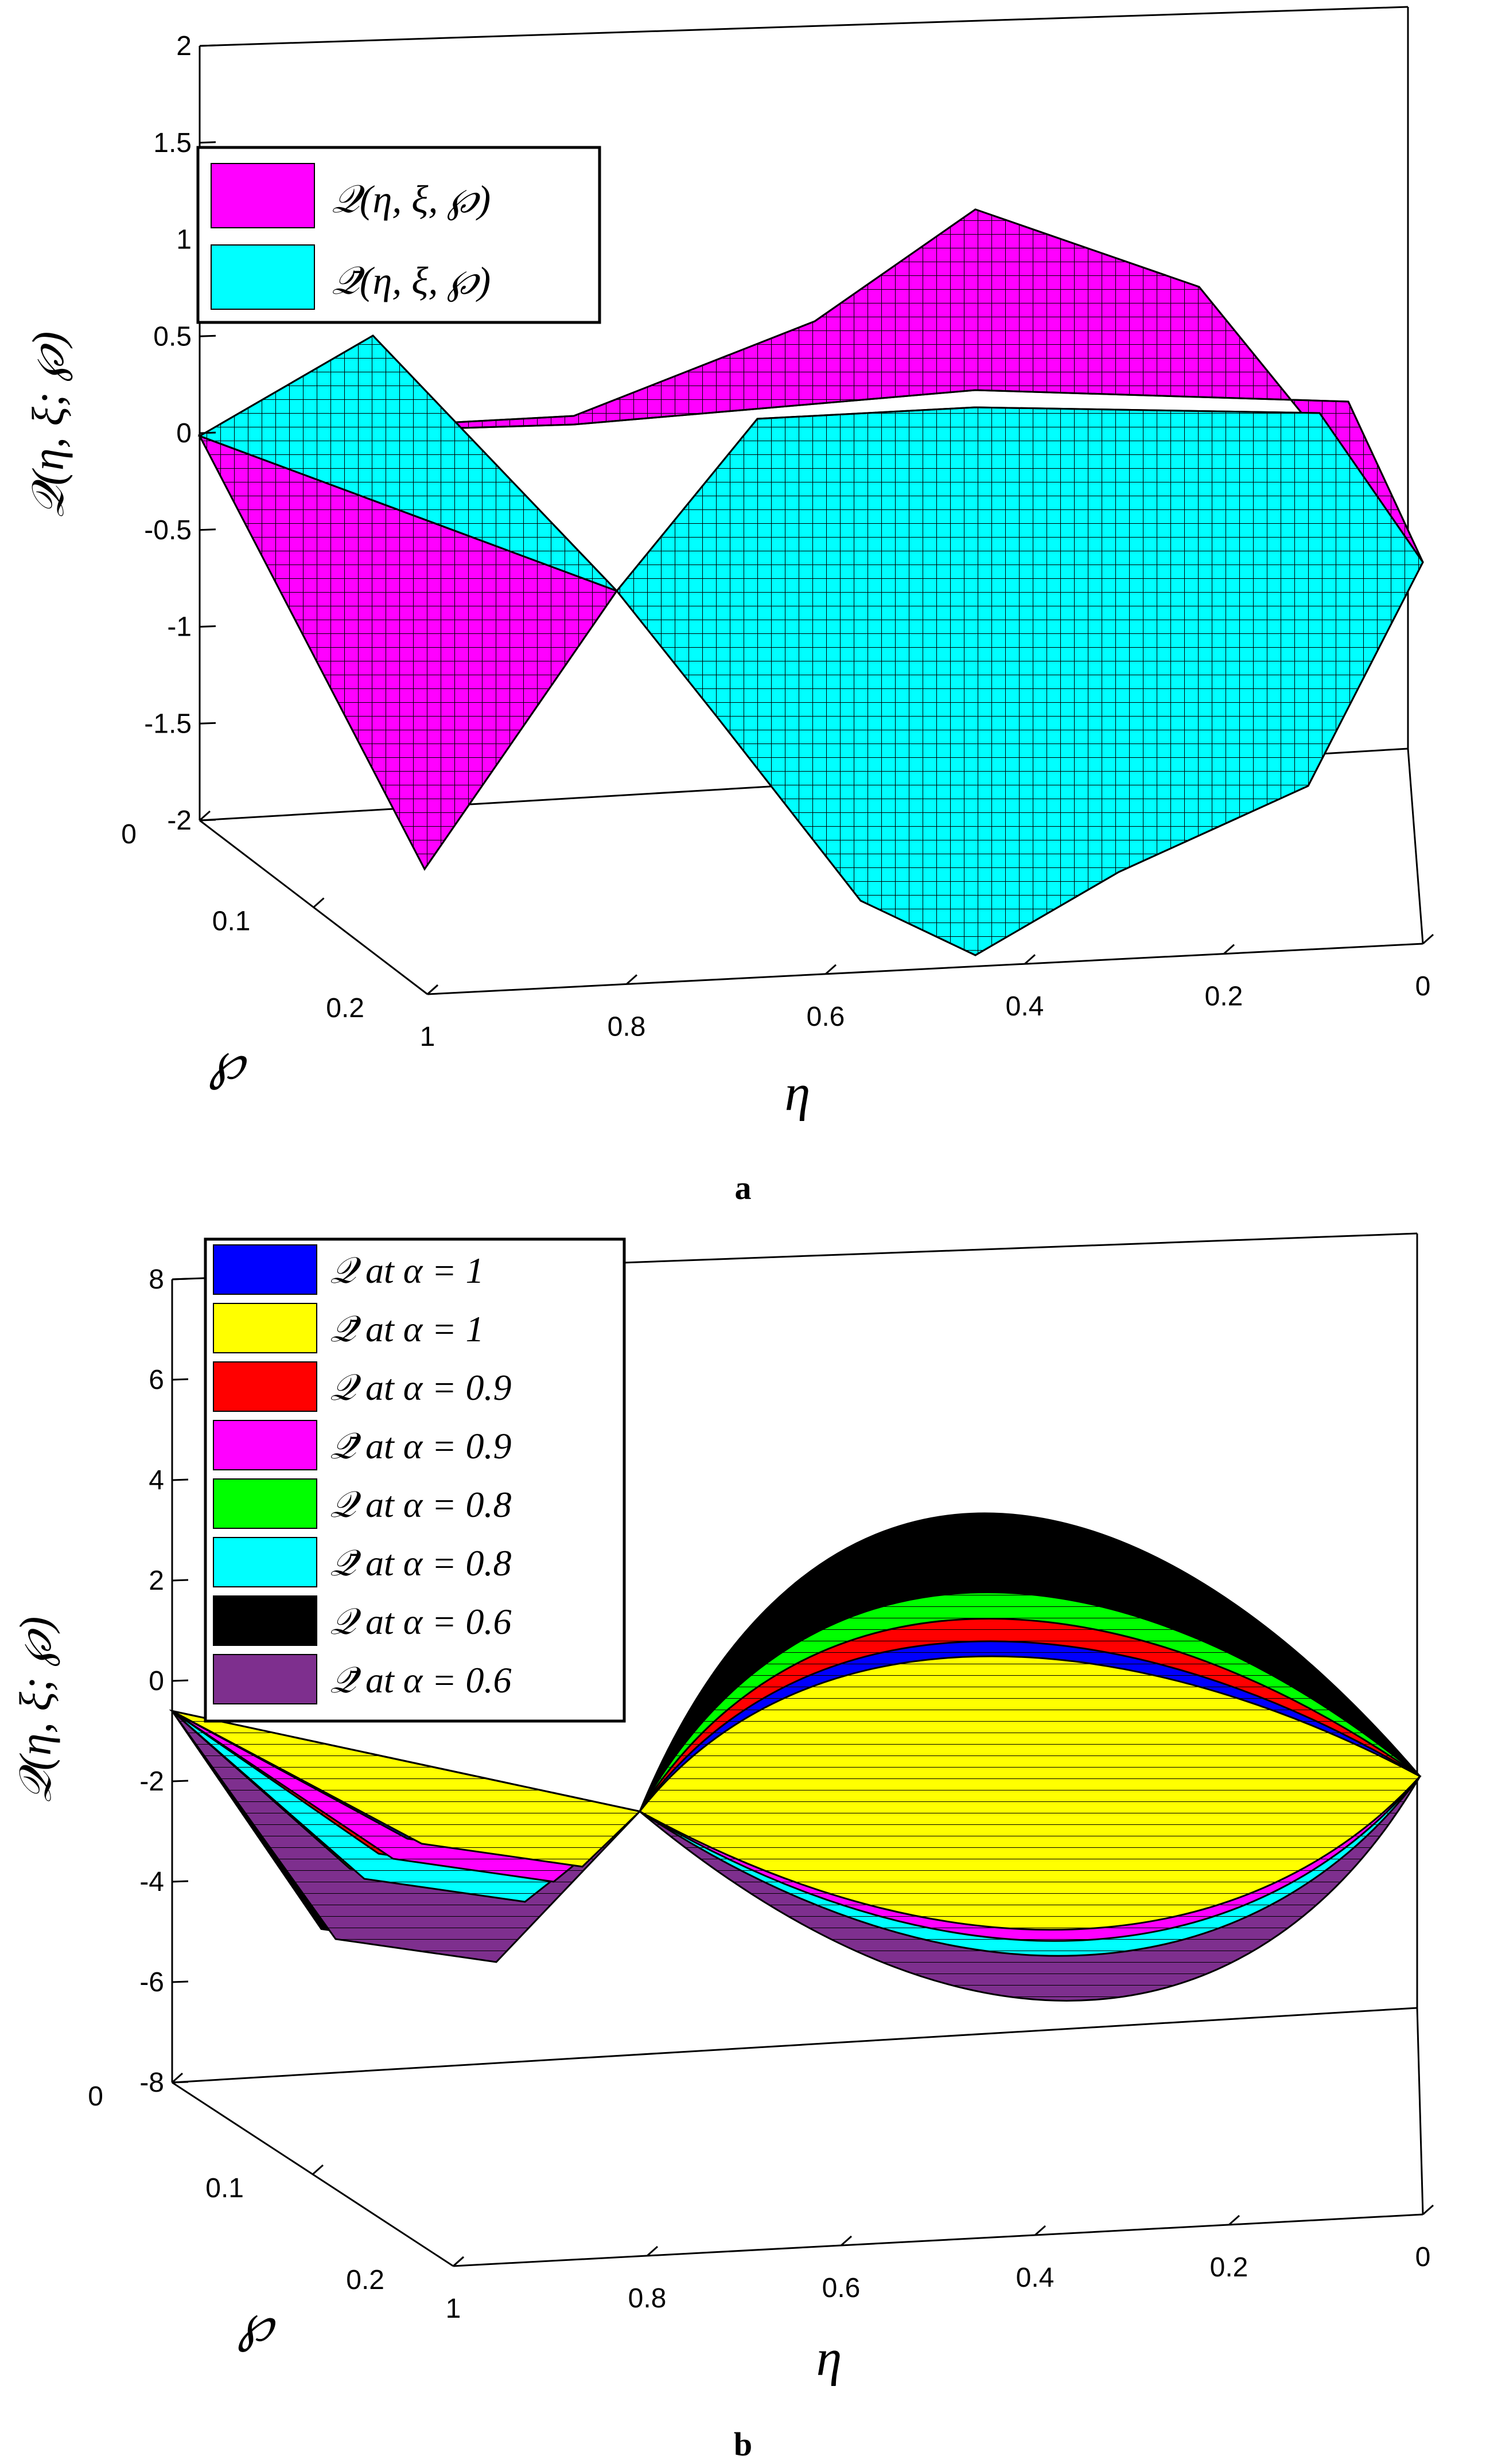 This screenshot has width=1486, height=2464. Describe the element at coordinates (179, 627) in the screenshot. I see `z-axis-a-tick-label: -1` at that location.